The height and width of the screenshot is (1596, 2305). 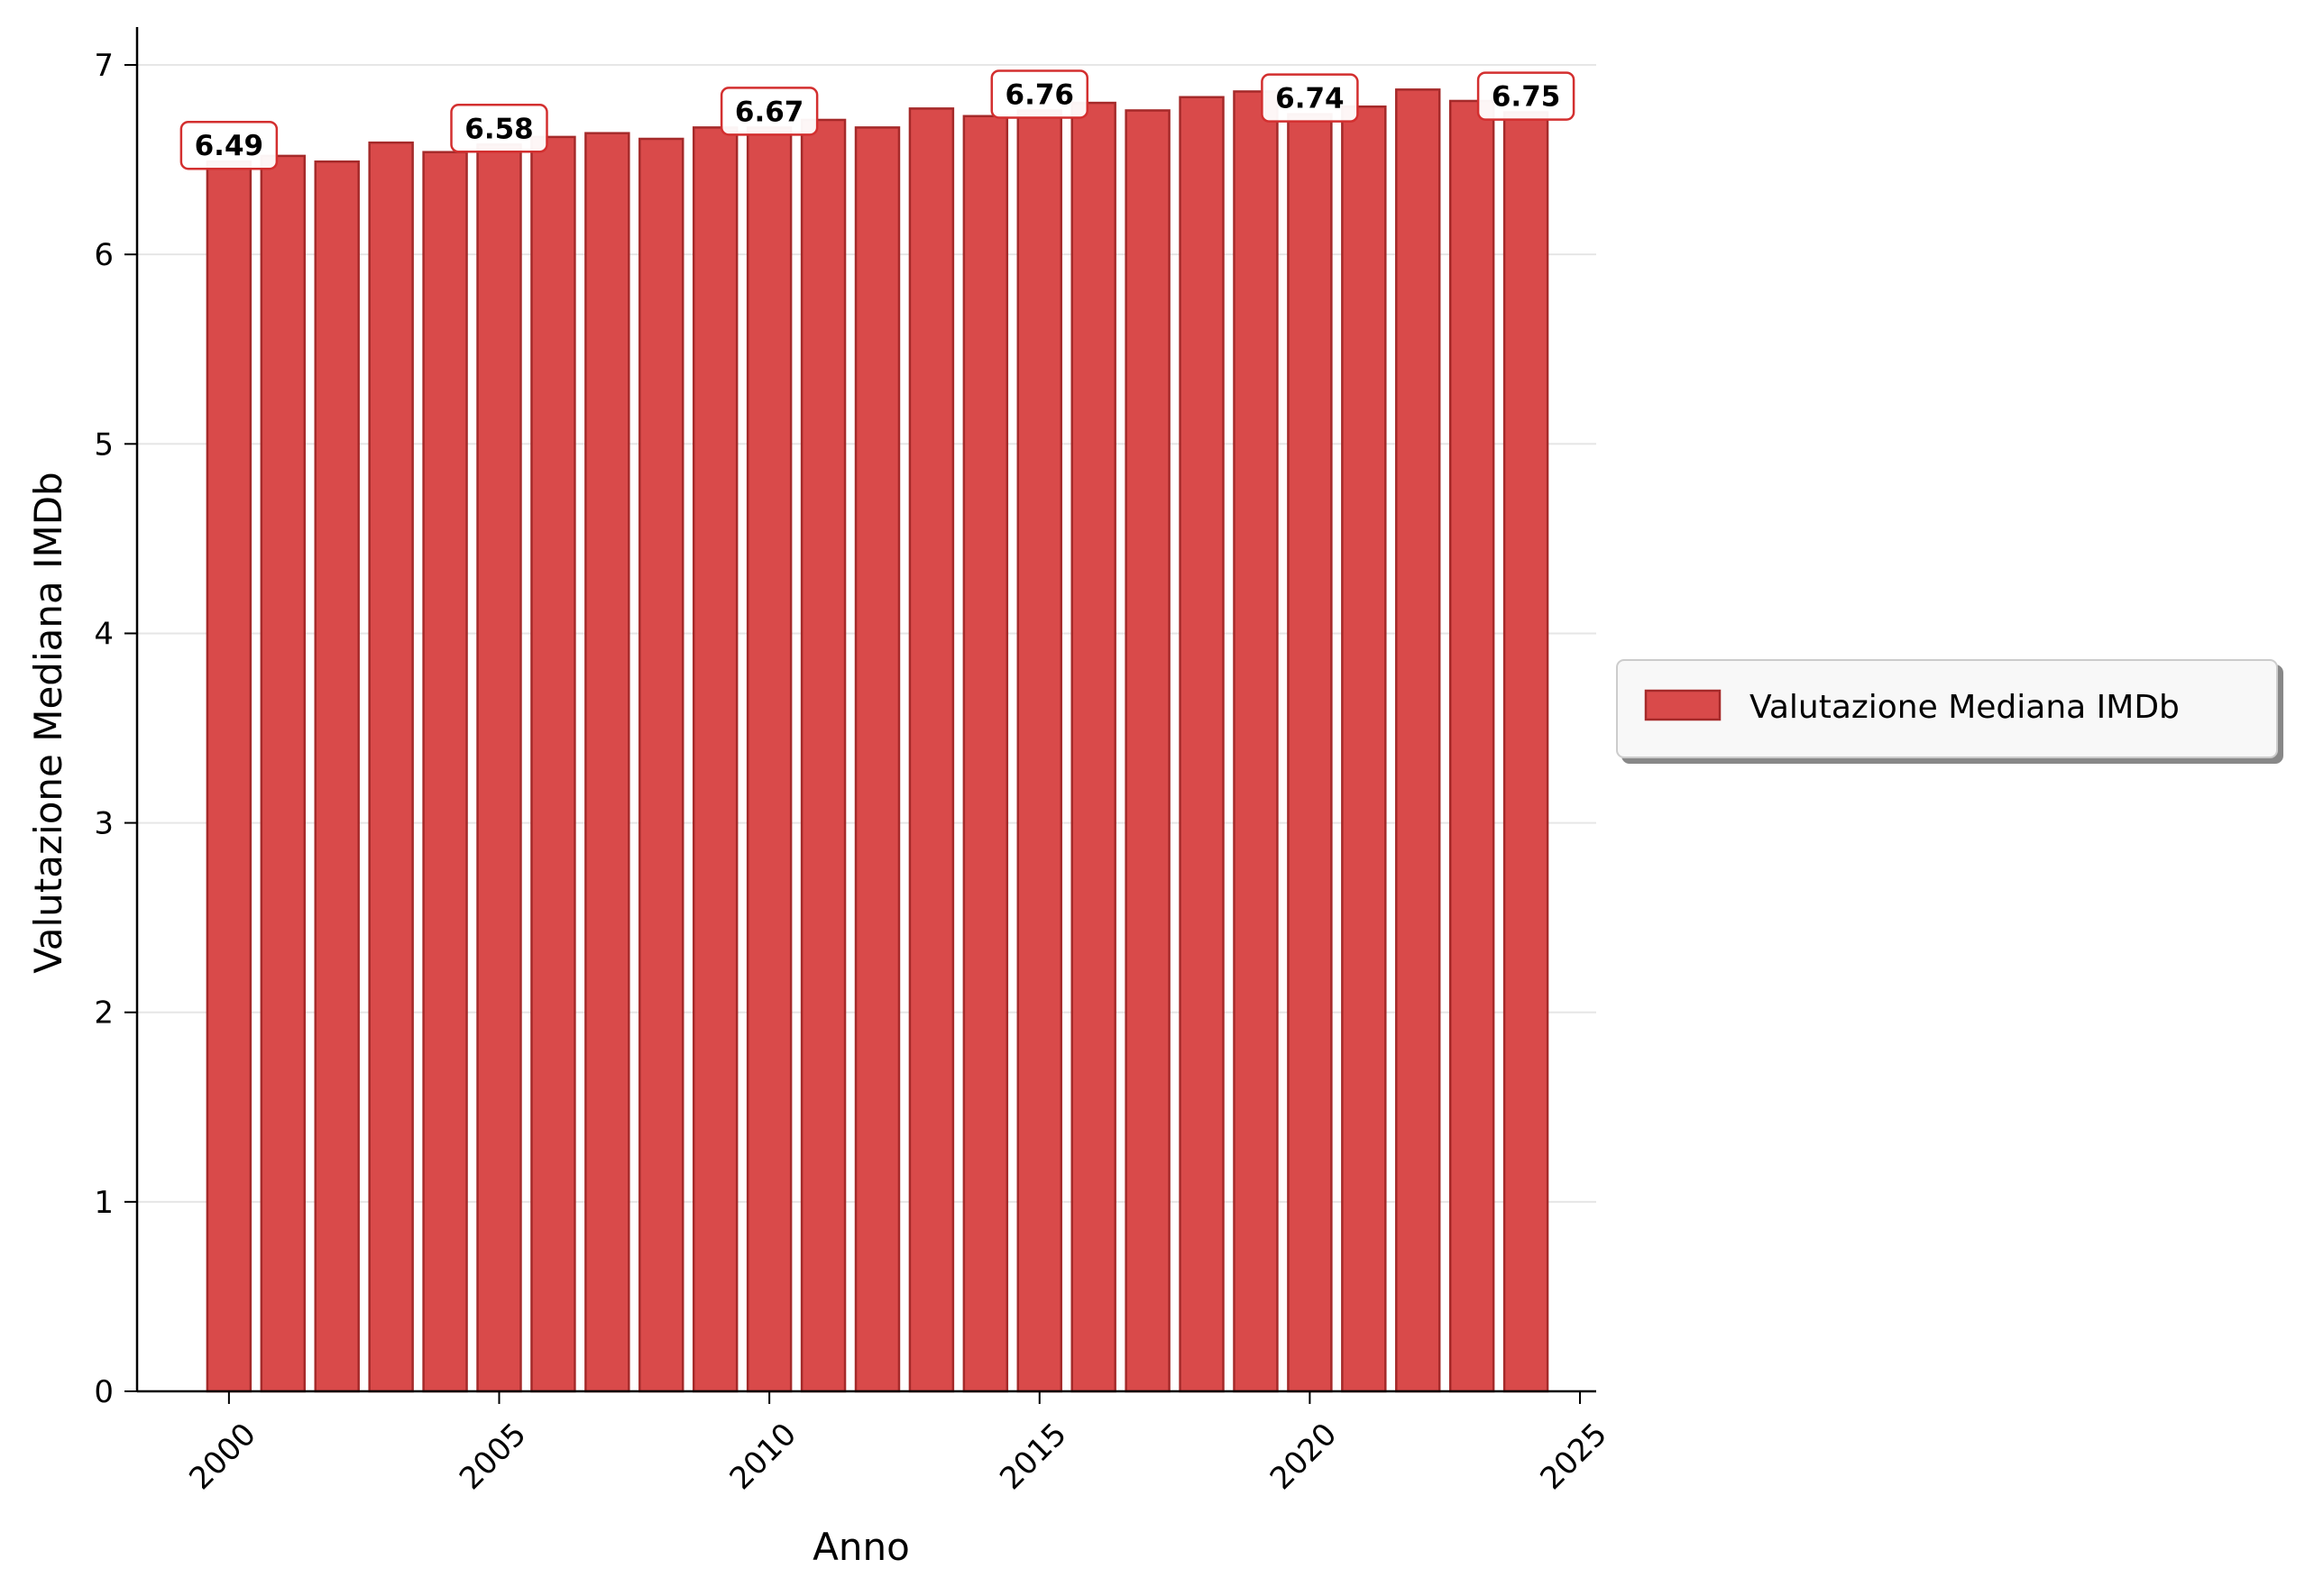 I want to click on y-tick-label: 2, so click(x=104, y=1014).